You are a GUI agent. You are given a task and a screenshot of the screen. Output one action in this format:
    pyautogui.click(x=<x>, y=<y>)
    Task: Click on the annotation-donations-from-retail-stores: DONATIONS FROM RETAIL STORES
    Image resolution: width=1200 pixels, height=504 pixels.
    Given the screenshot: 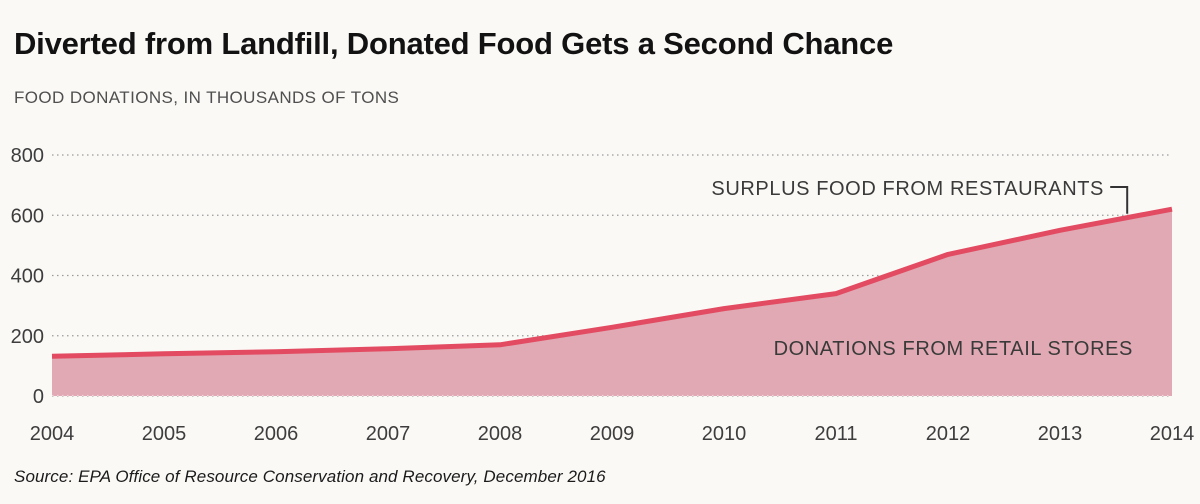 What is the action you would take?
    pyautogui.click(x=953, y=349)
    